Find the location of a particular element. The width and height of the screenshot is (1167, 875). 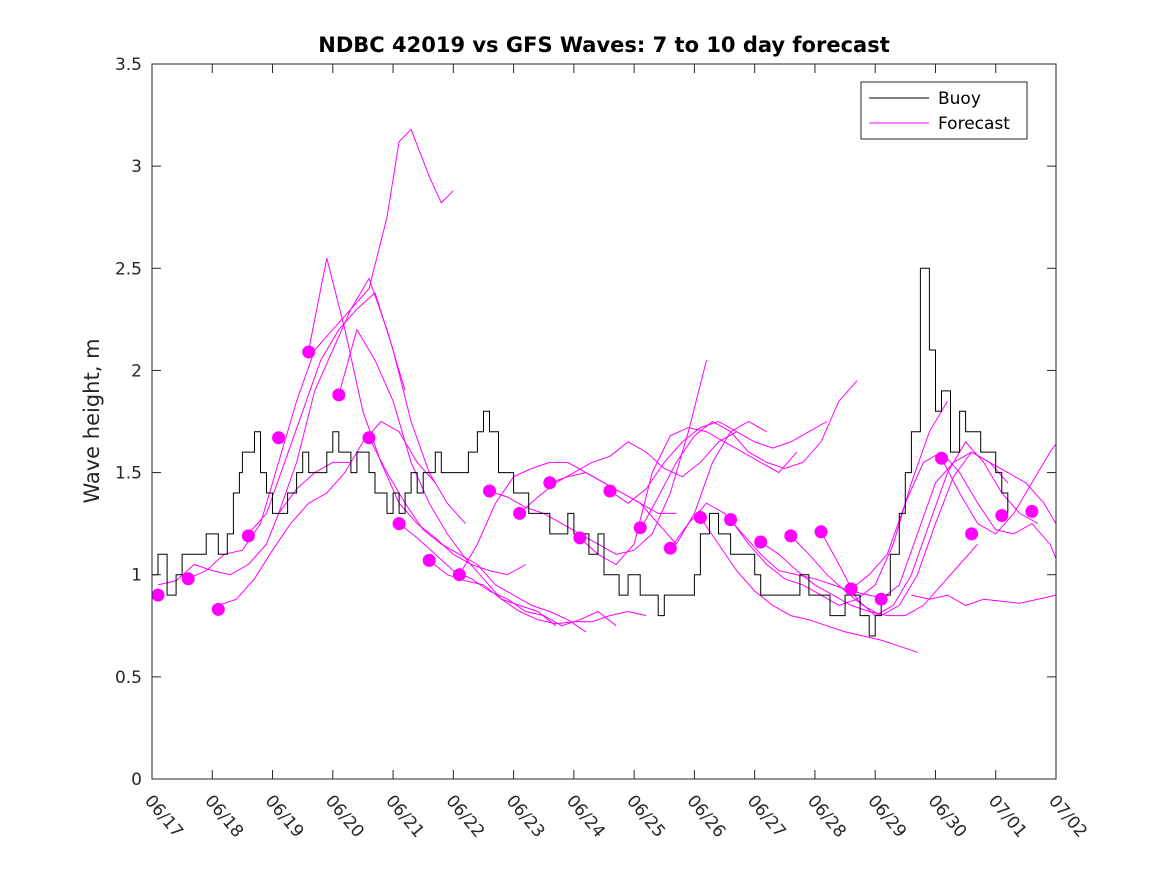

y-tick-label-0: 0 is located at coordinates (136, 780).